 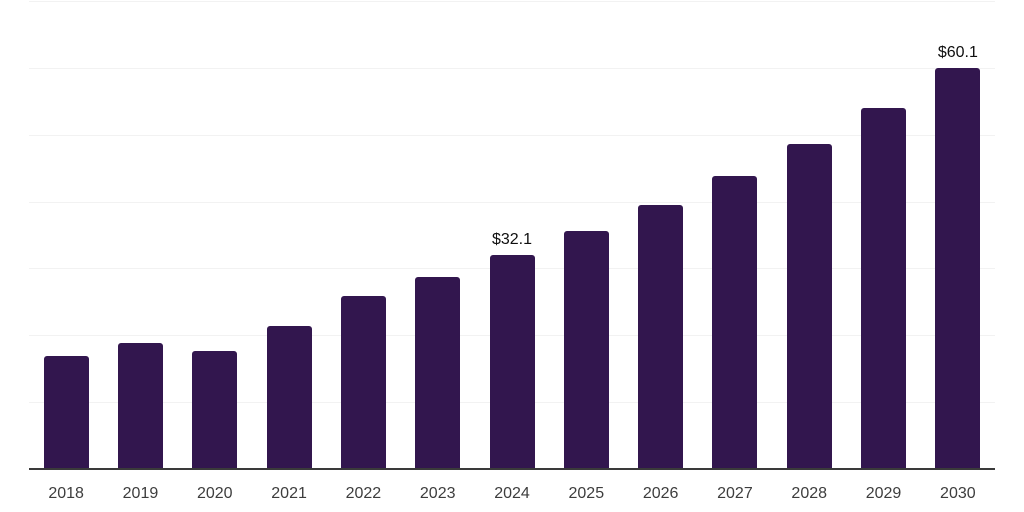 I want to click on bar-2027, so click(x=735, y=322).